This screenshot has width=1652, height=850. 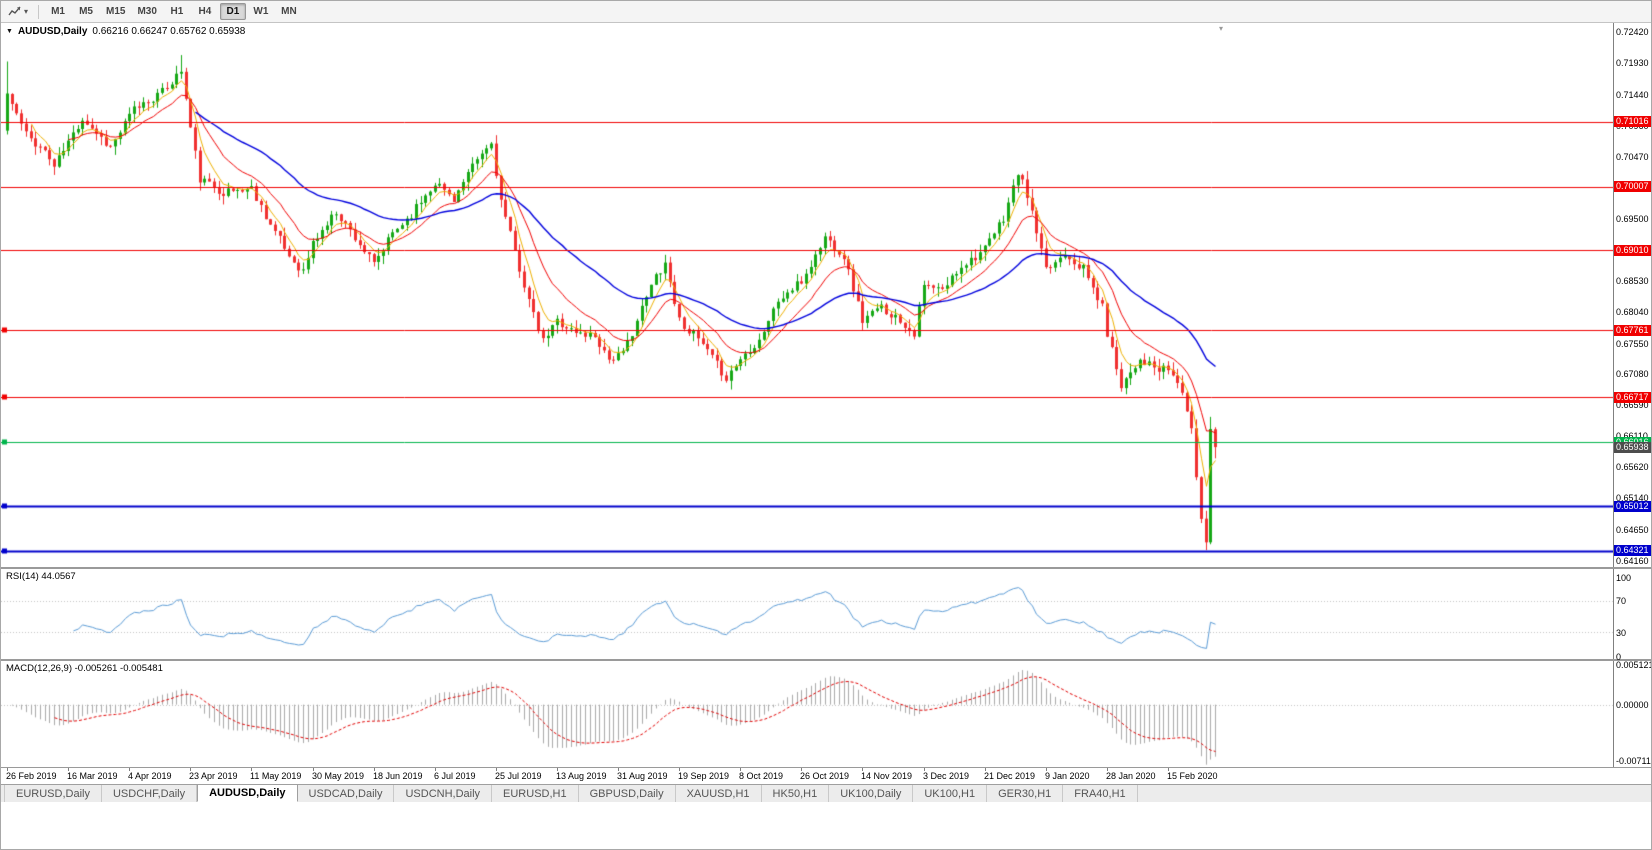 I want to click on rsi-tick: 70, so click(x=1621, y=601).